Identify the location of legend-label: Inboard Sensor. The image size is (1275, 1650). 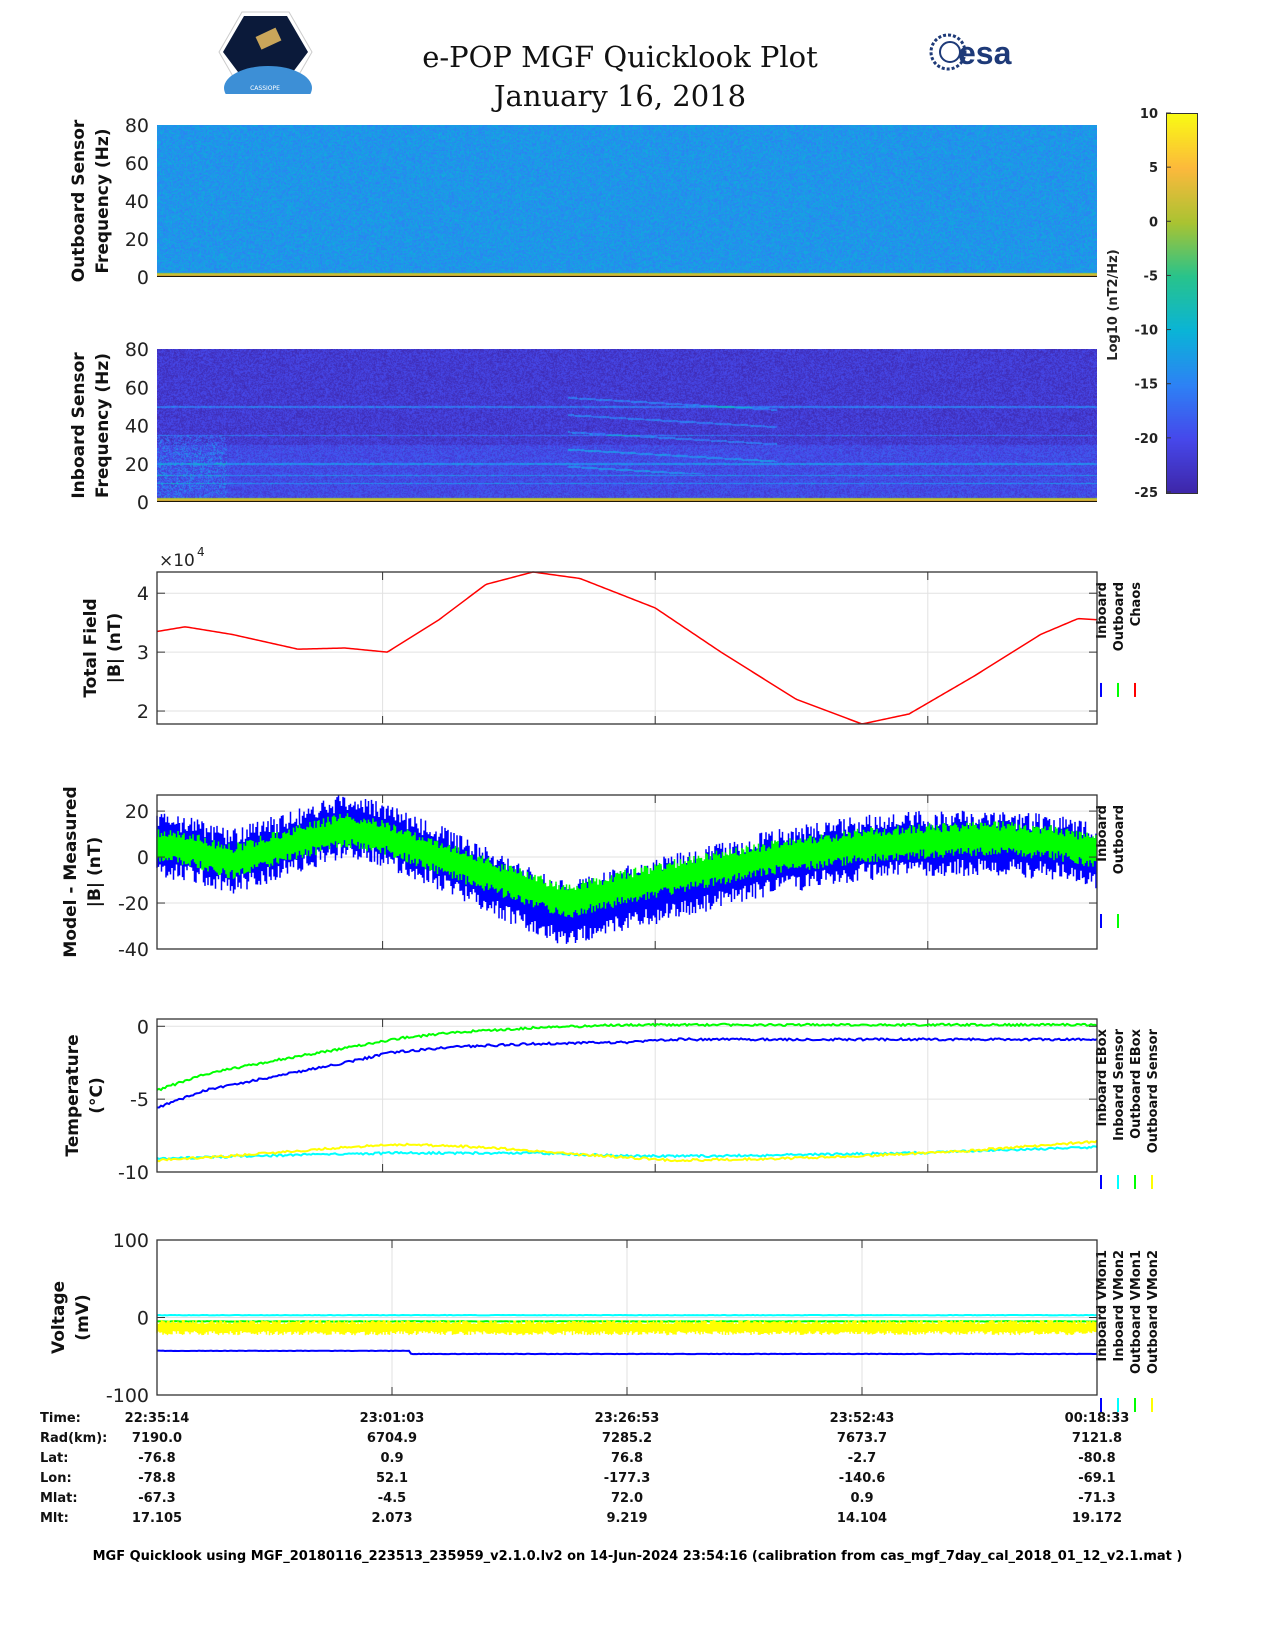
(1119, 1084).